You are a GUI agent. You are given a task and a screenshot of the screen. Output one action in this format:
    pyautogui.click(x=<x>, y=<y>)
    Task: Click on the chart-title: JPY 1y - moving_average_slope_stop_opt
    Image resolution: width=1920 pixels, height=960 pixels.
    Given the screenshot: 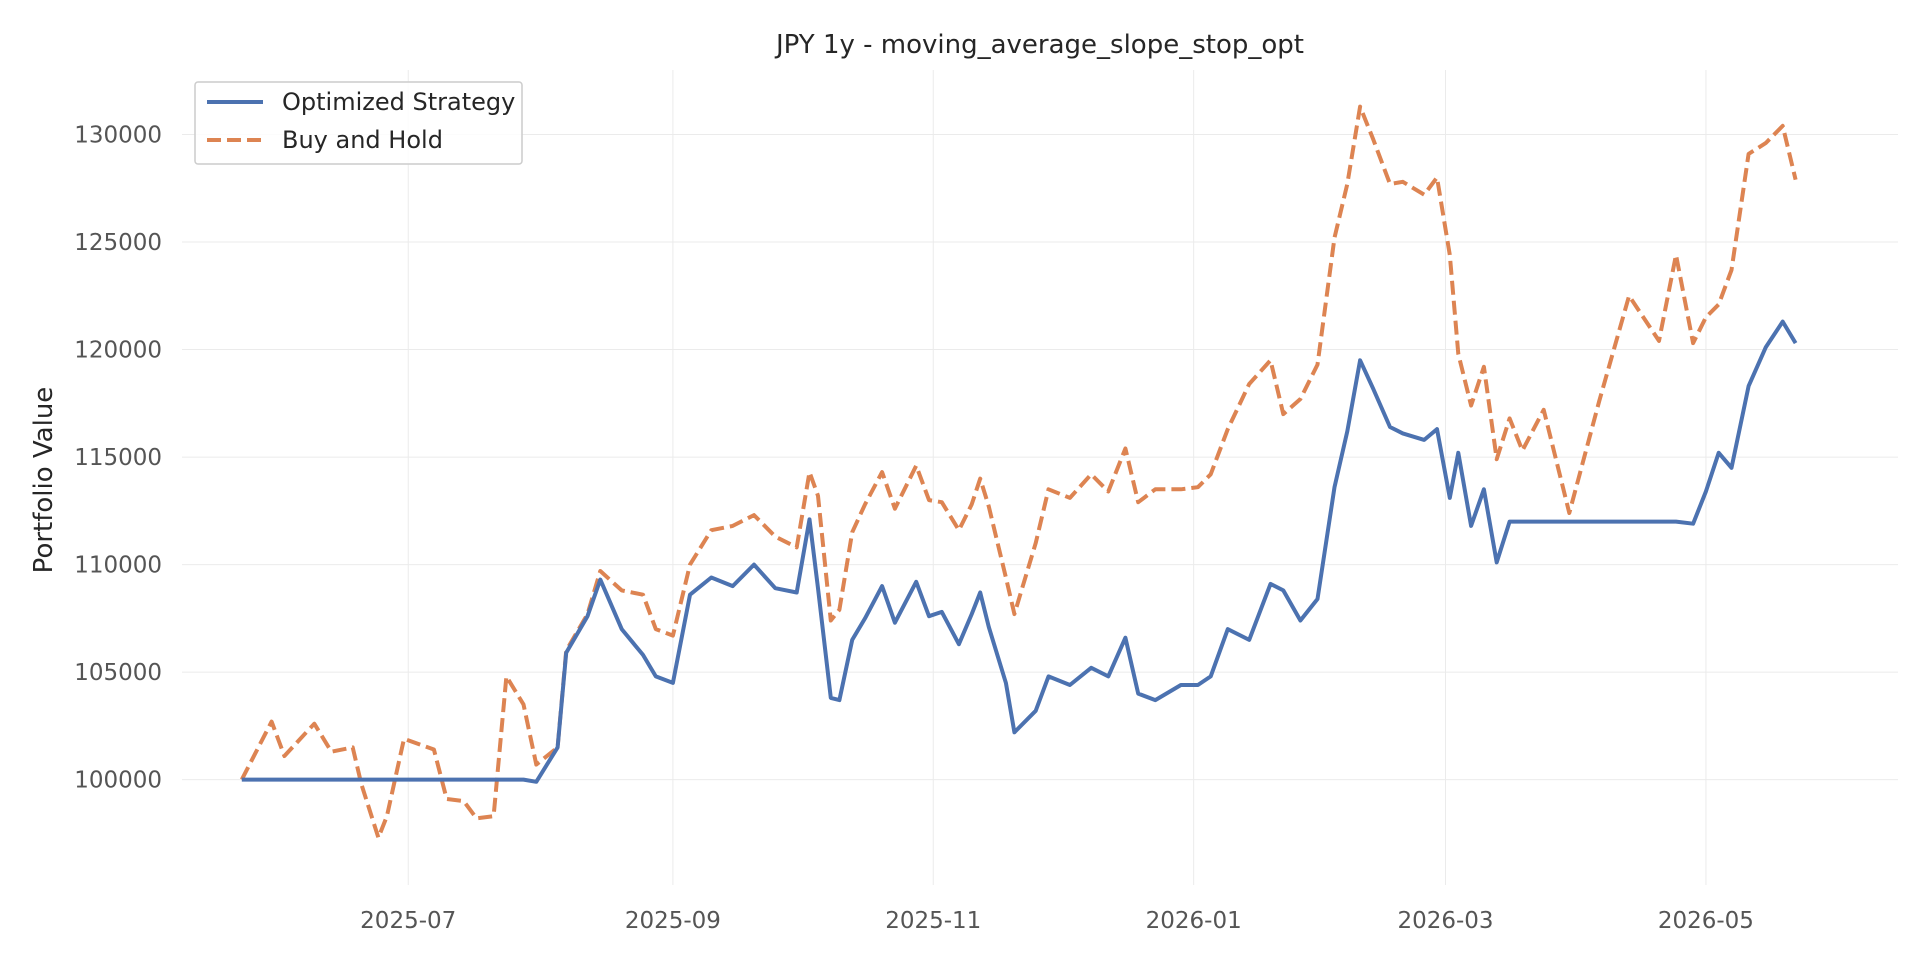 What is the action you would take?
    pyautogui.click(x=1039, y=45)
    